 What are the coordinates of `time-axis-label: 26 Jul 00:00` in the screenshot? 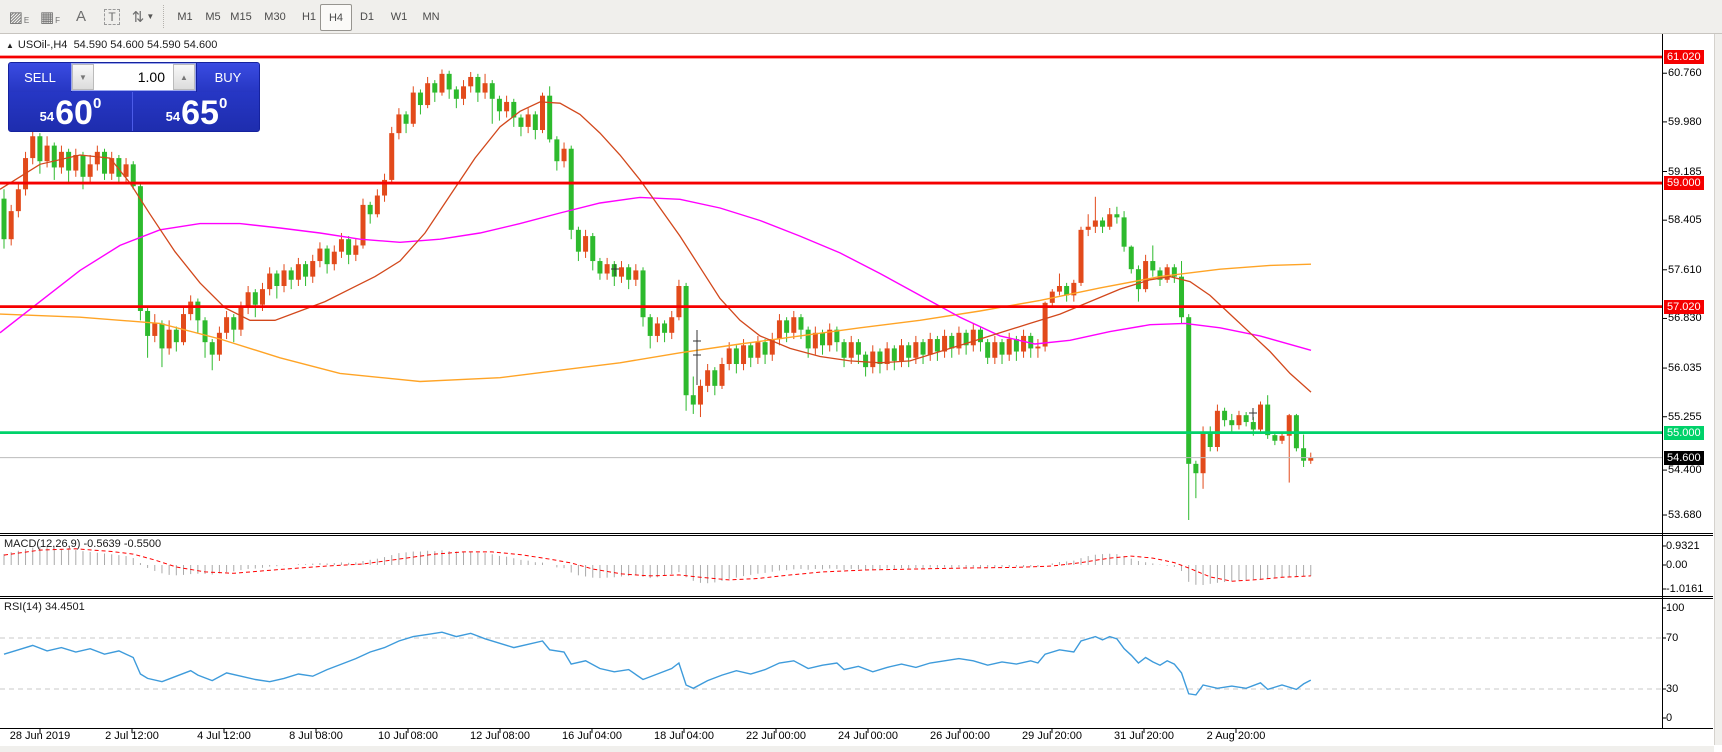 It's located at (960, 736).